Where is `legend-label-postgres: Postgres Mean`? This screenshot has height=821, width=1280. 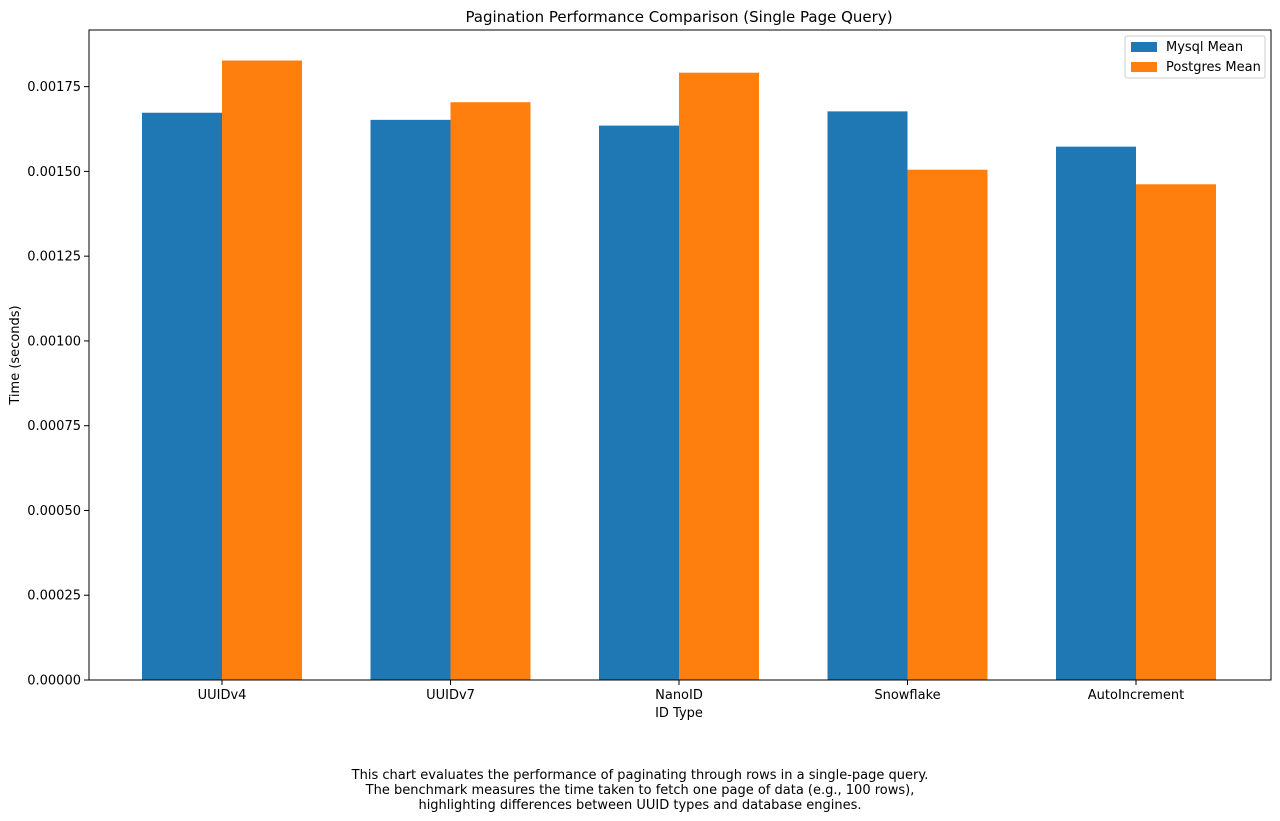
legend-label-postgres: Postgres Mean is located at coordinates (1213, 67).